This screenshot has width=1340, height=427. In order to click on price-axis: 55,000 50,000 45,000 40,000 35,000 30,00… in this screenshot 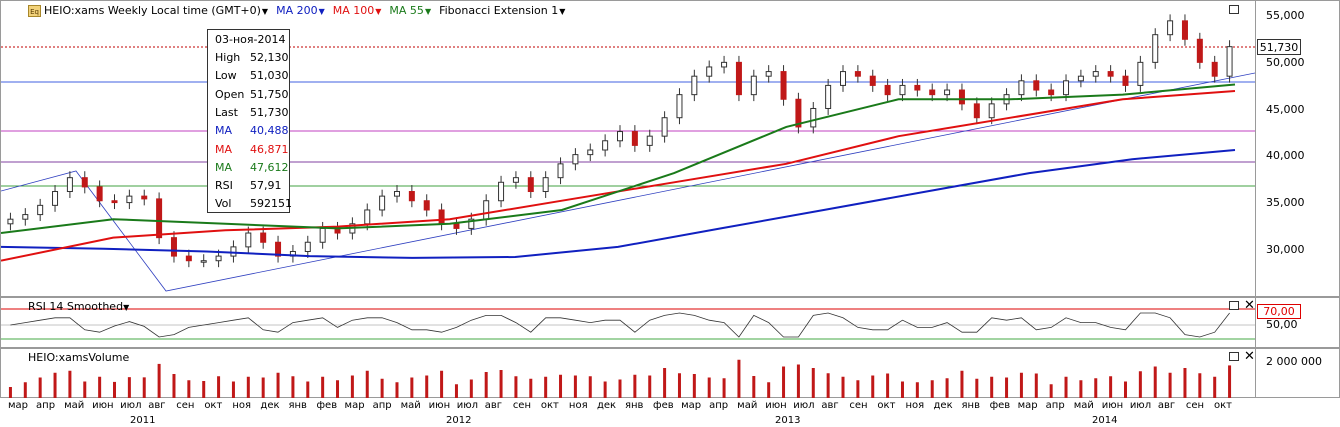, I will do `click(1297, 148)`.